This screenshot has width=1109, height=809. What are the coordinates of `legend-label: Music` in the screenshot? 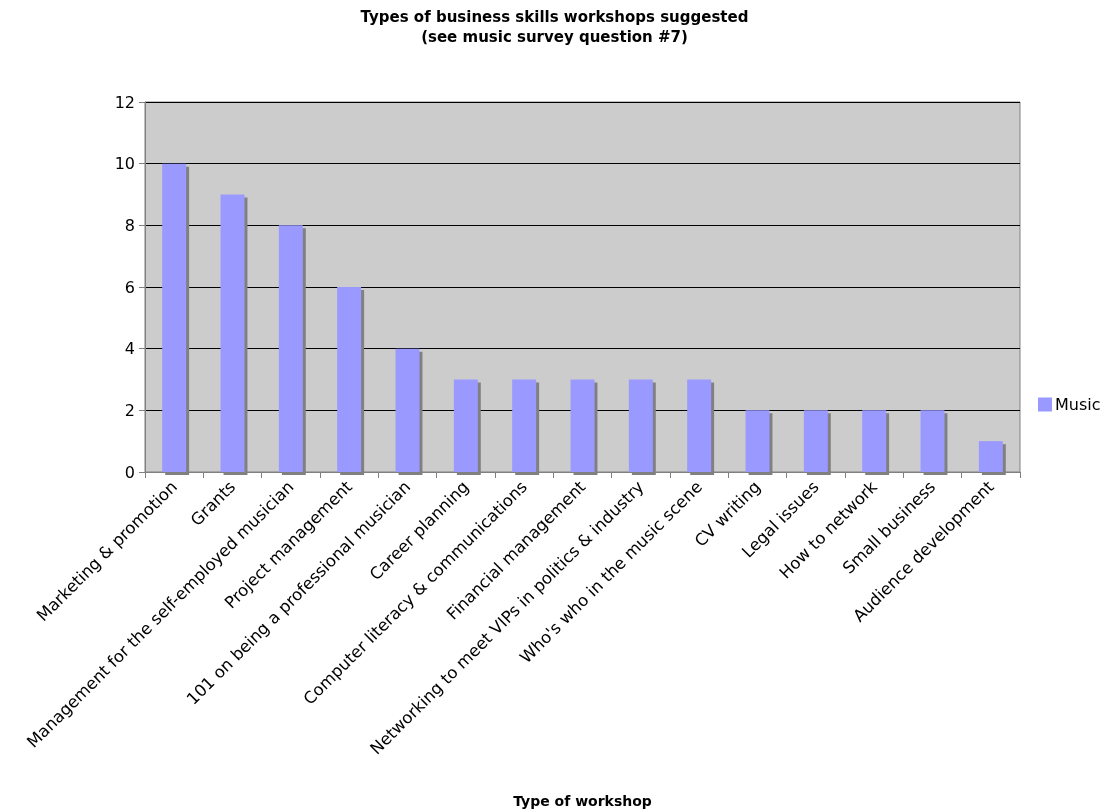 It's located at (1078, 404).